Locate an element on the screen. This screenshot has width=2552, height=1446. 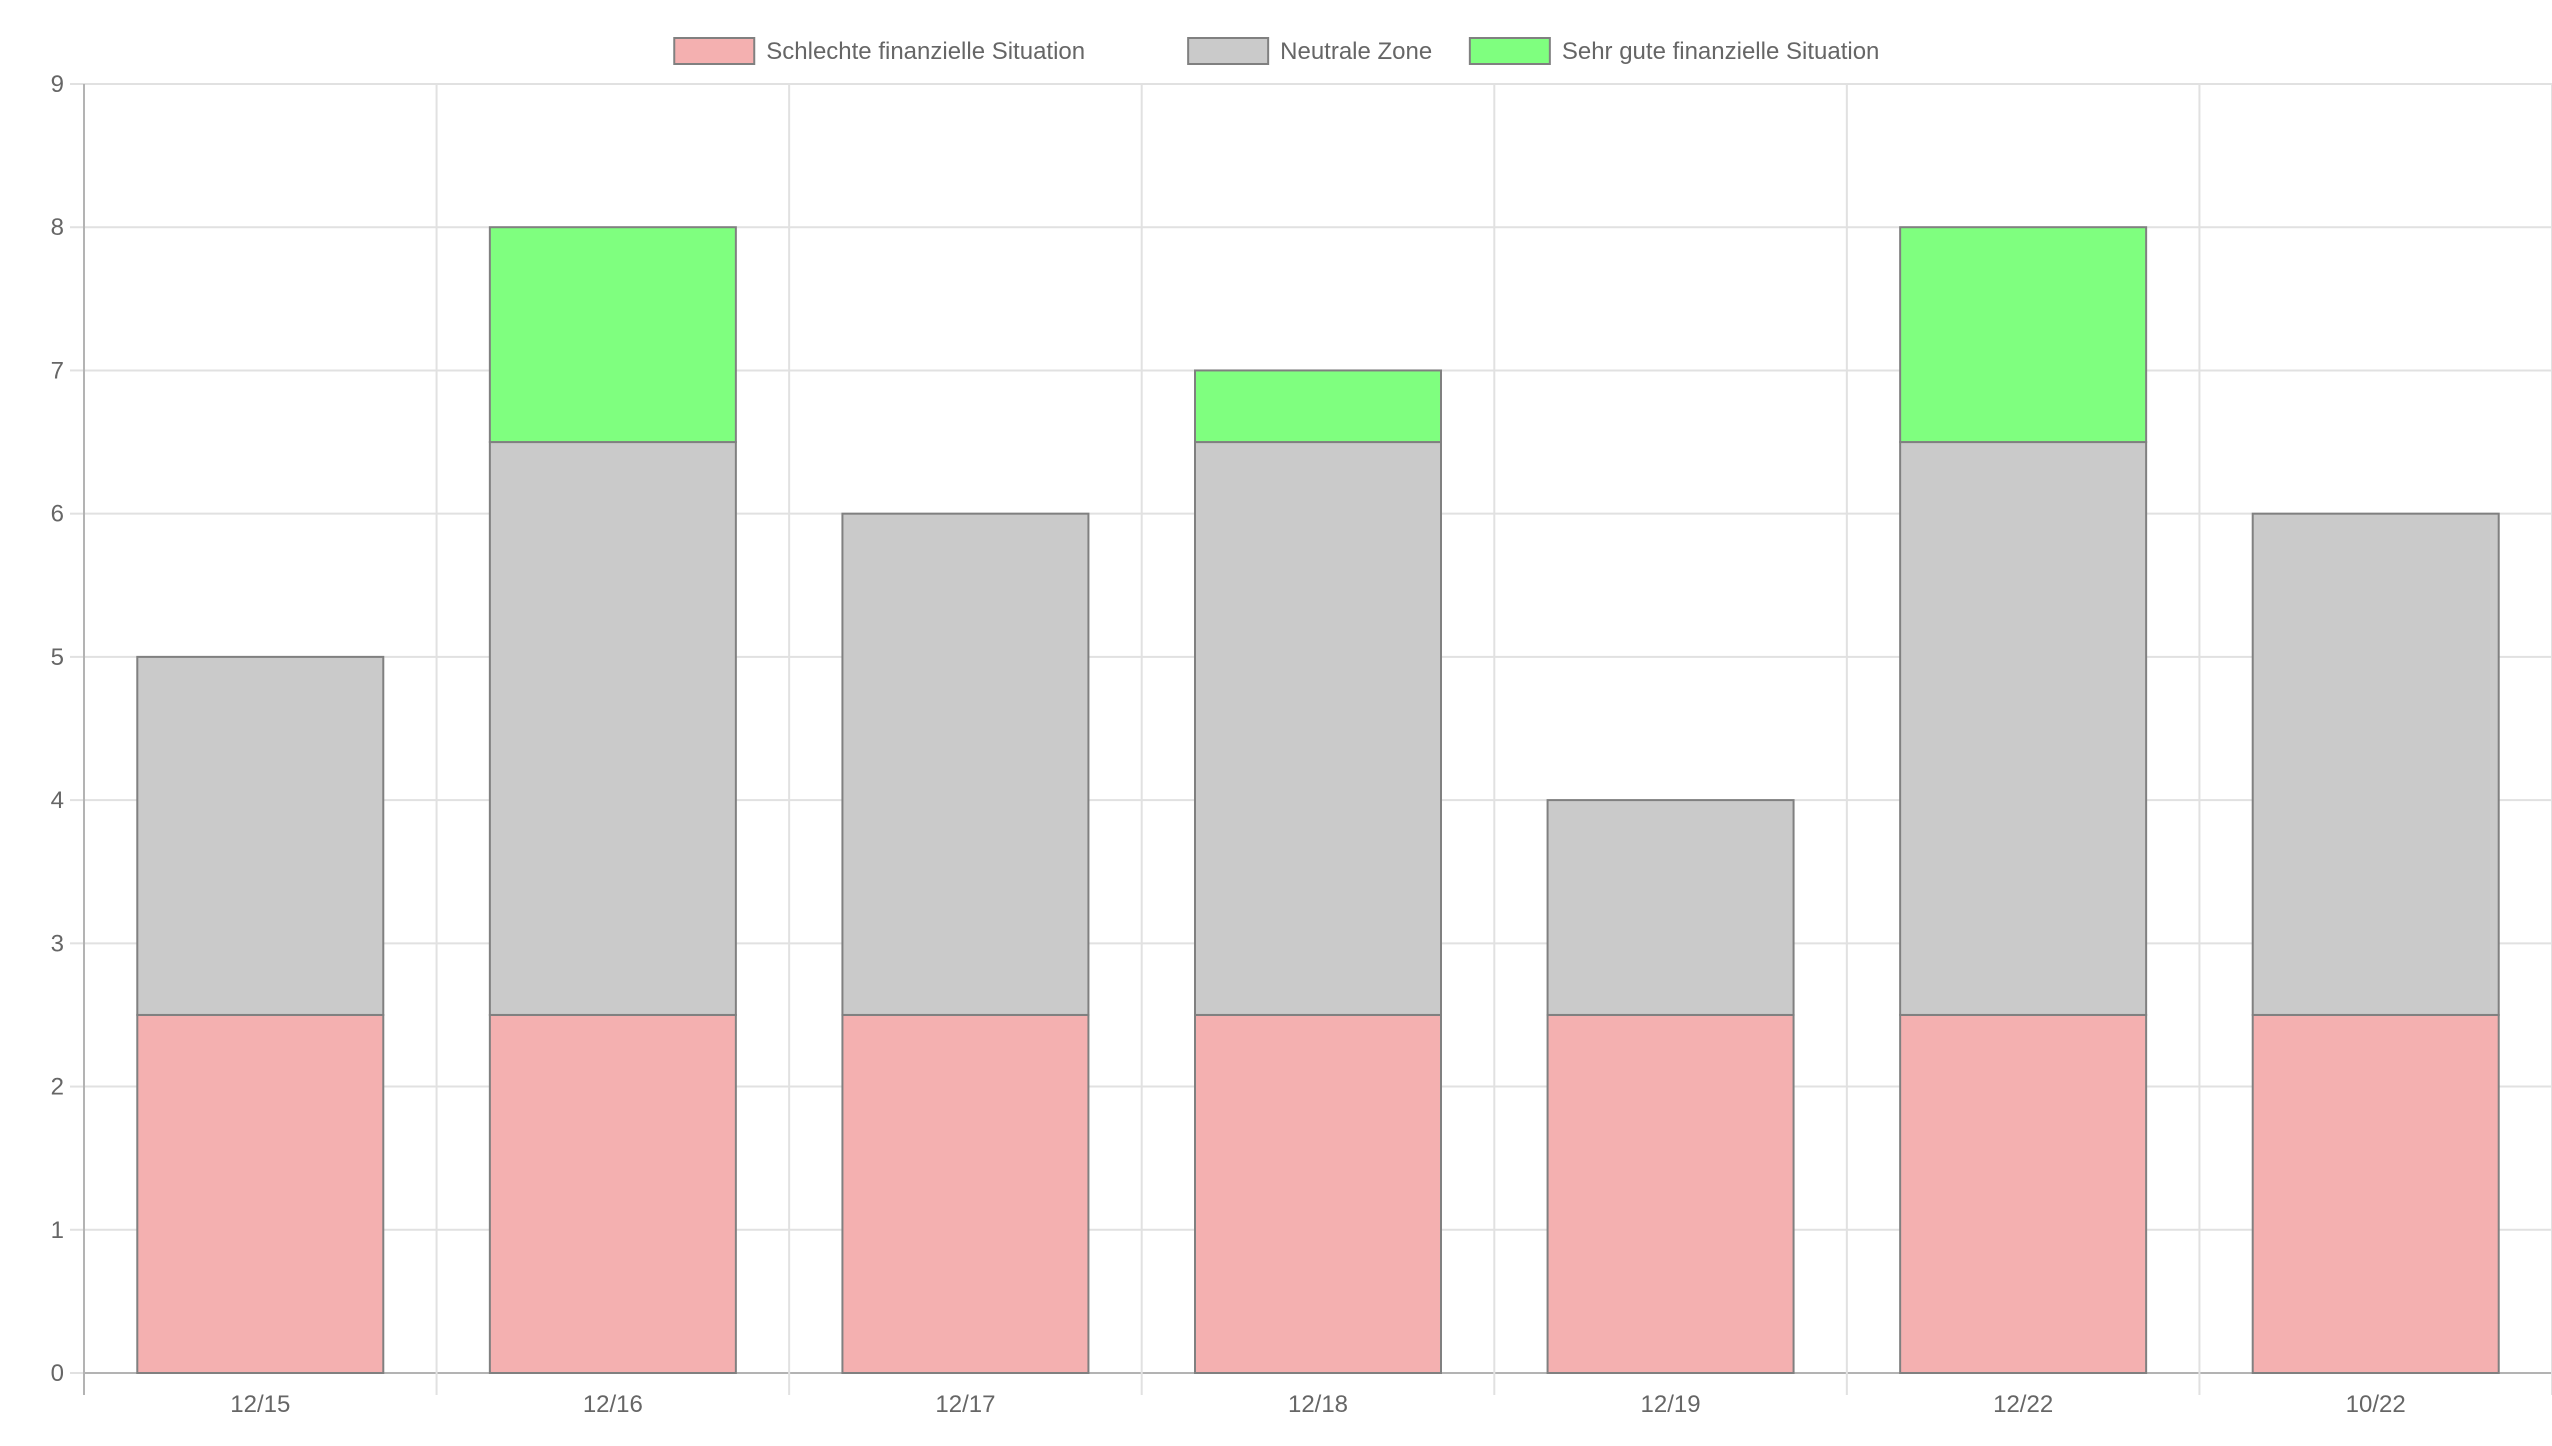
y-tick-label: 1 is located at coordinates (57, 1230).